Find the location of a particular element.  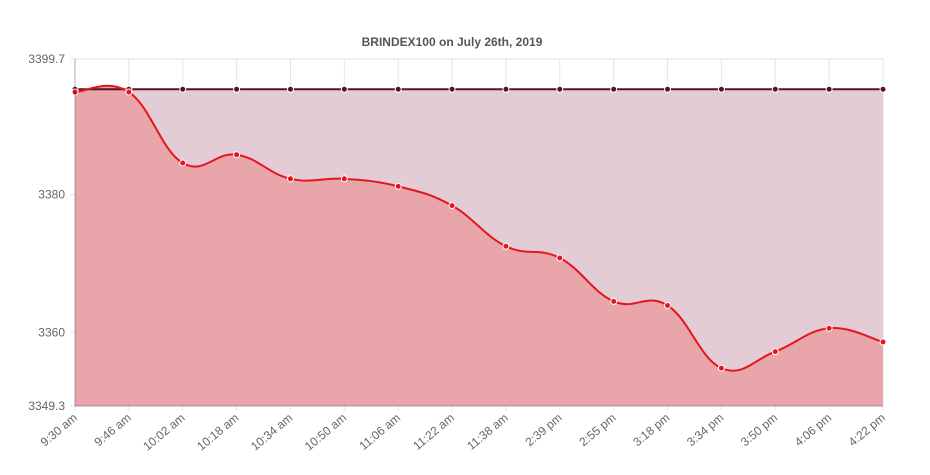

x-tick-label: 2:55 pm is located at coordinates (597, 430).